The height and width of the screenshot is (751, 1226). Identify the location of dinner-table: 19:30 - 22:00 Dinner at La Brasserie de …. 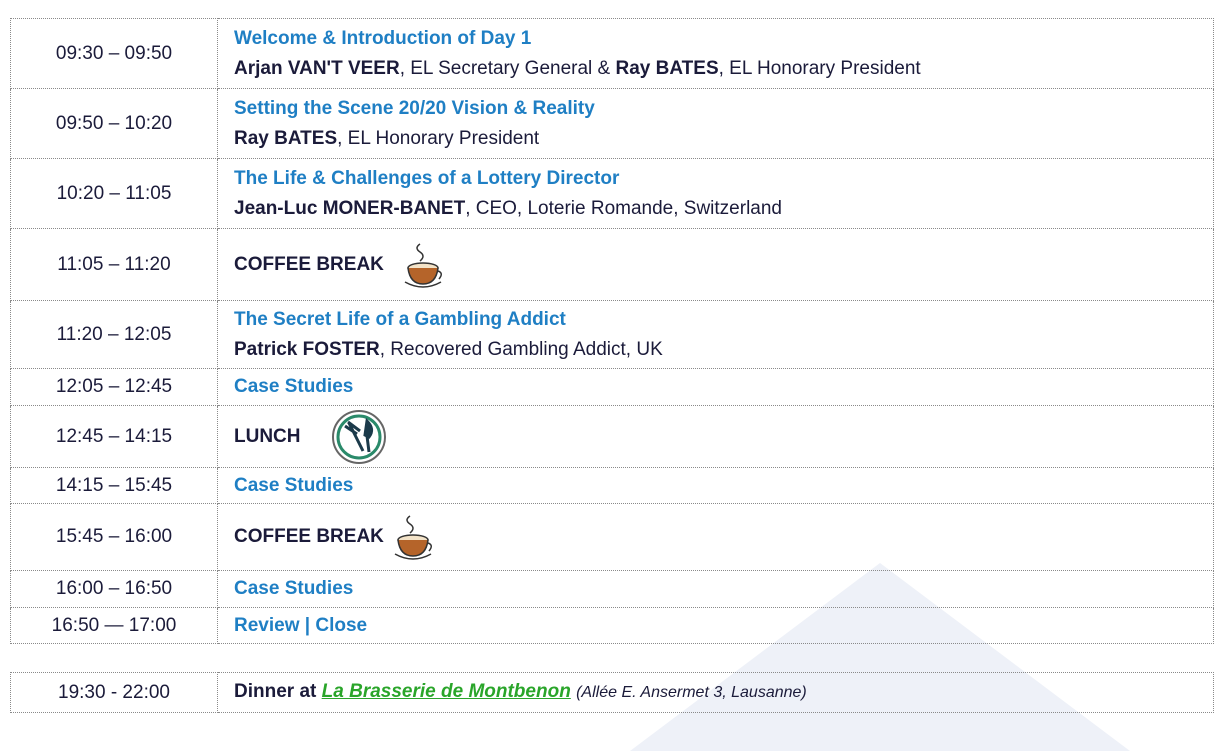
(612, 692).